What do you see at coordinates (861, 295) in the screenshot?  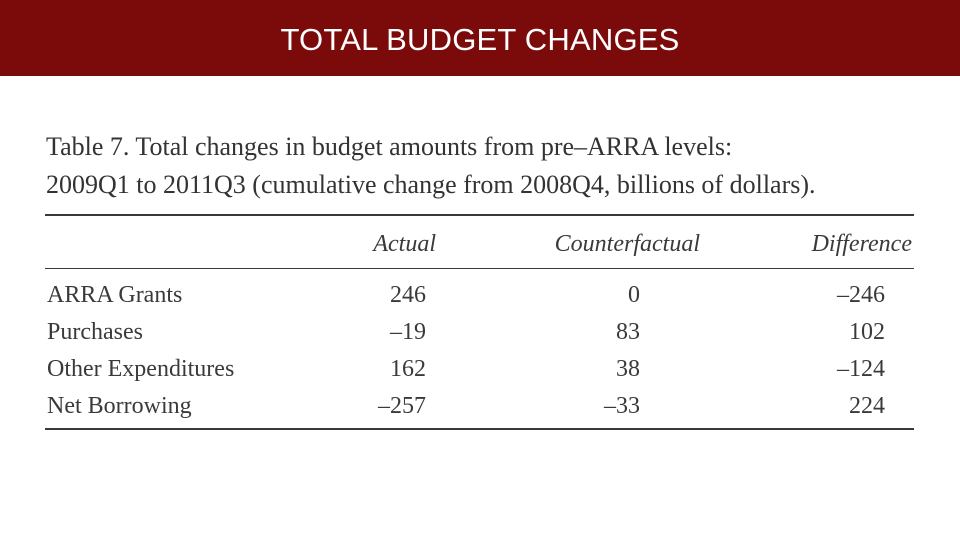 I see `difference-value: –246` at bounding box center [861, 295].